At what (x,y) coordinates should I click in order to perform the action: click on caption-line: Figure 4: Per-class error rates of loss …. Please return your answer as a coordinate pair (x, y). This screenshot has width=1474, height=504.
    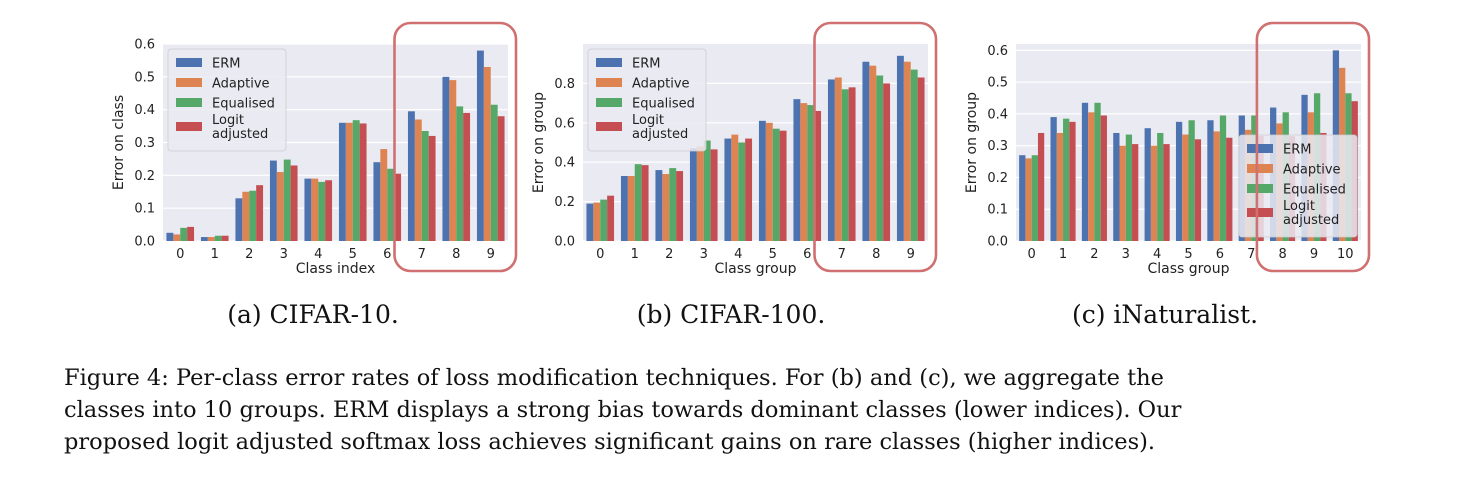
    Looking at the image, I should click on (614, 378).